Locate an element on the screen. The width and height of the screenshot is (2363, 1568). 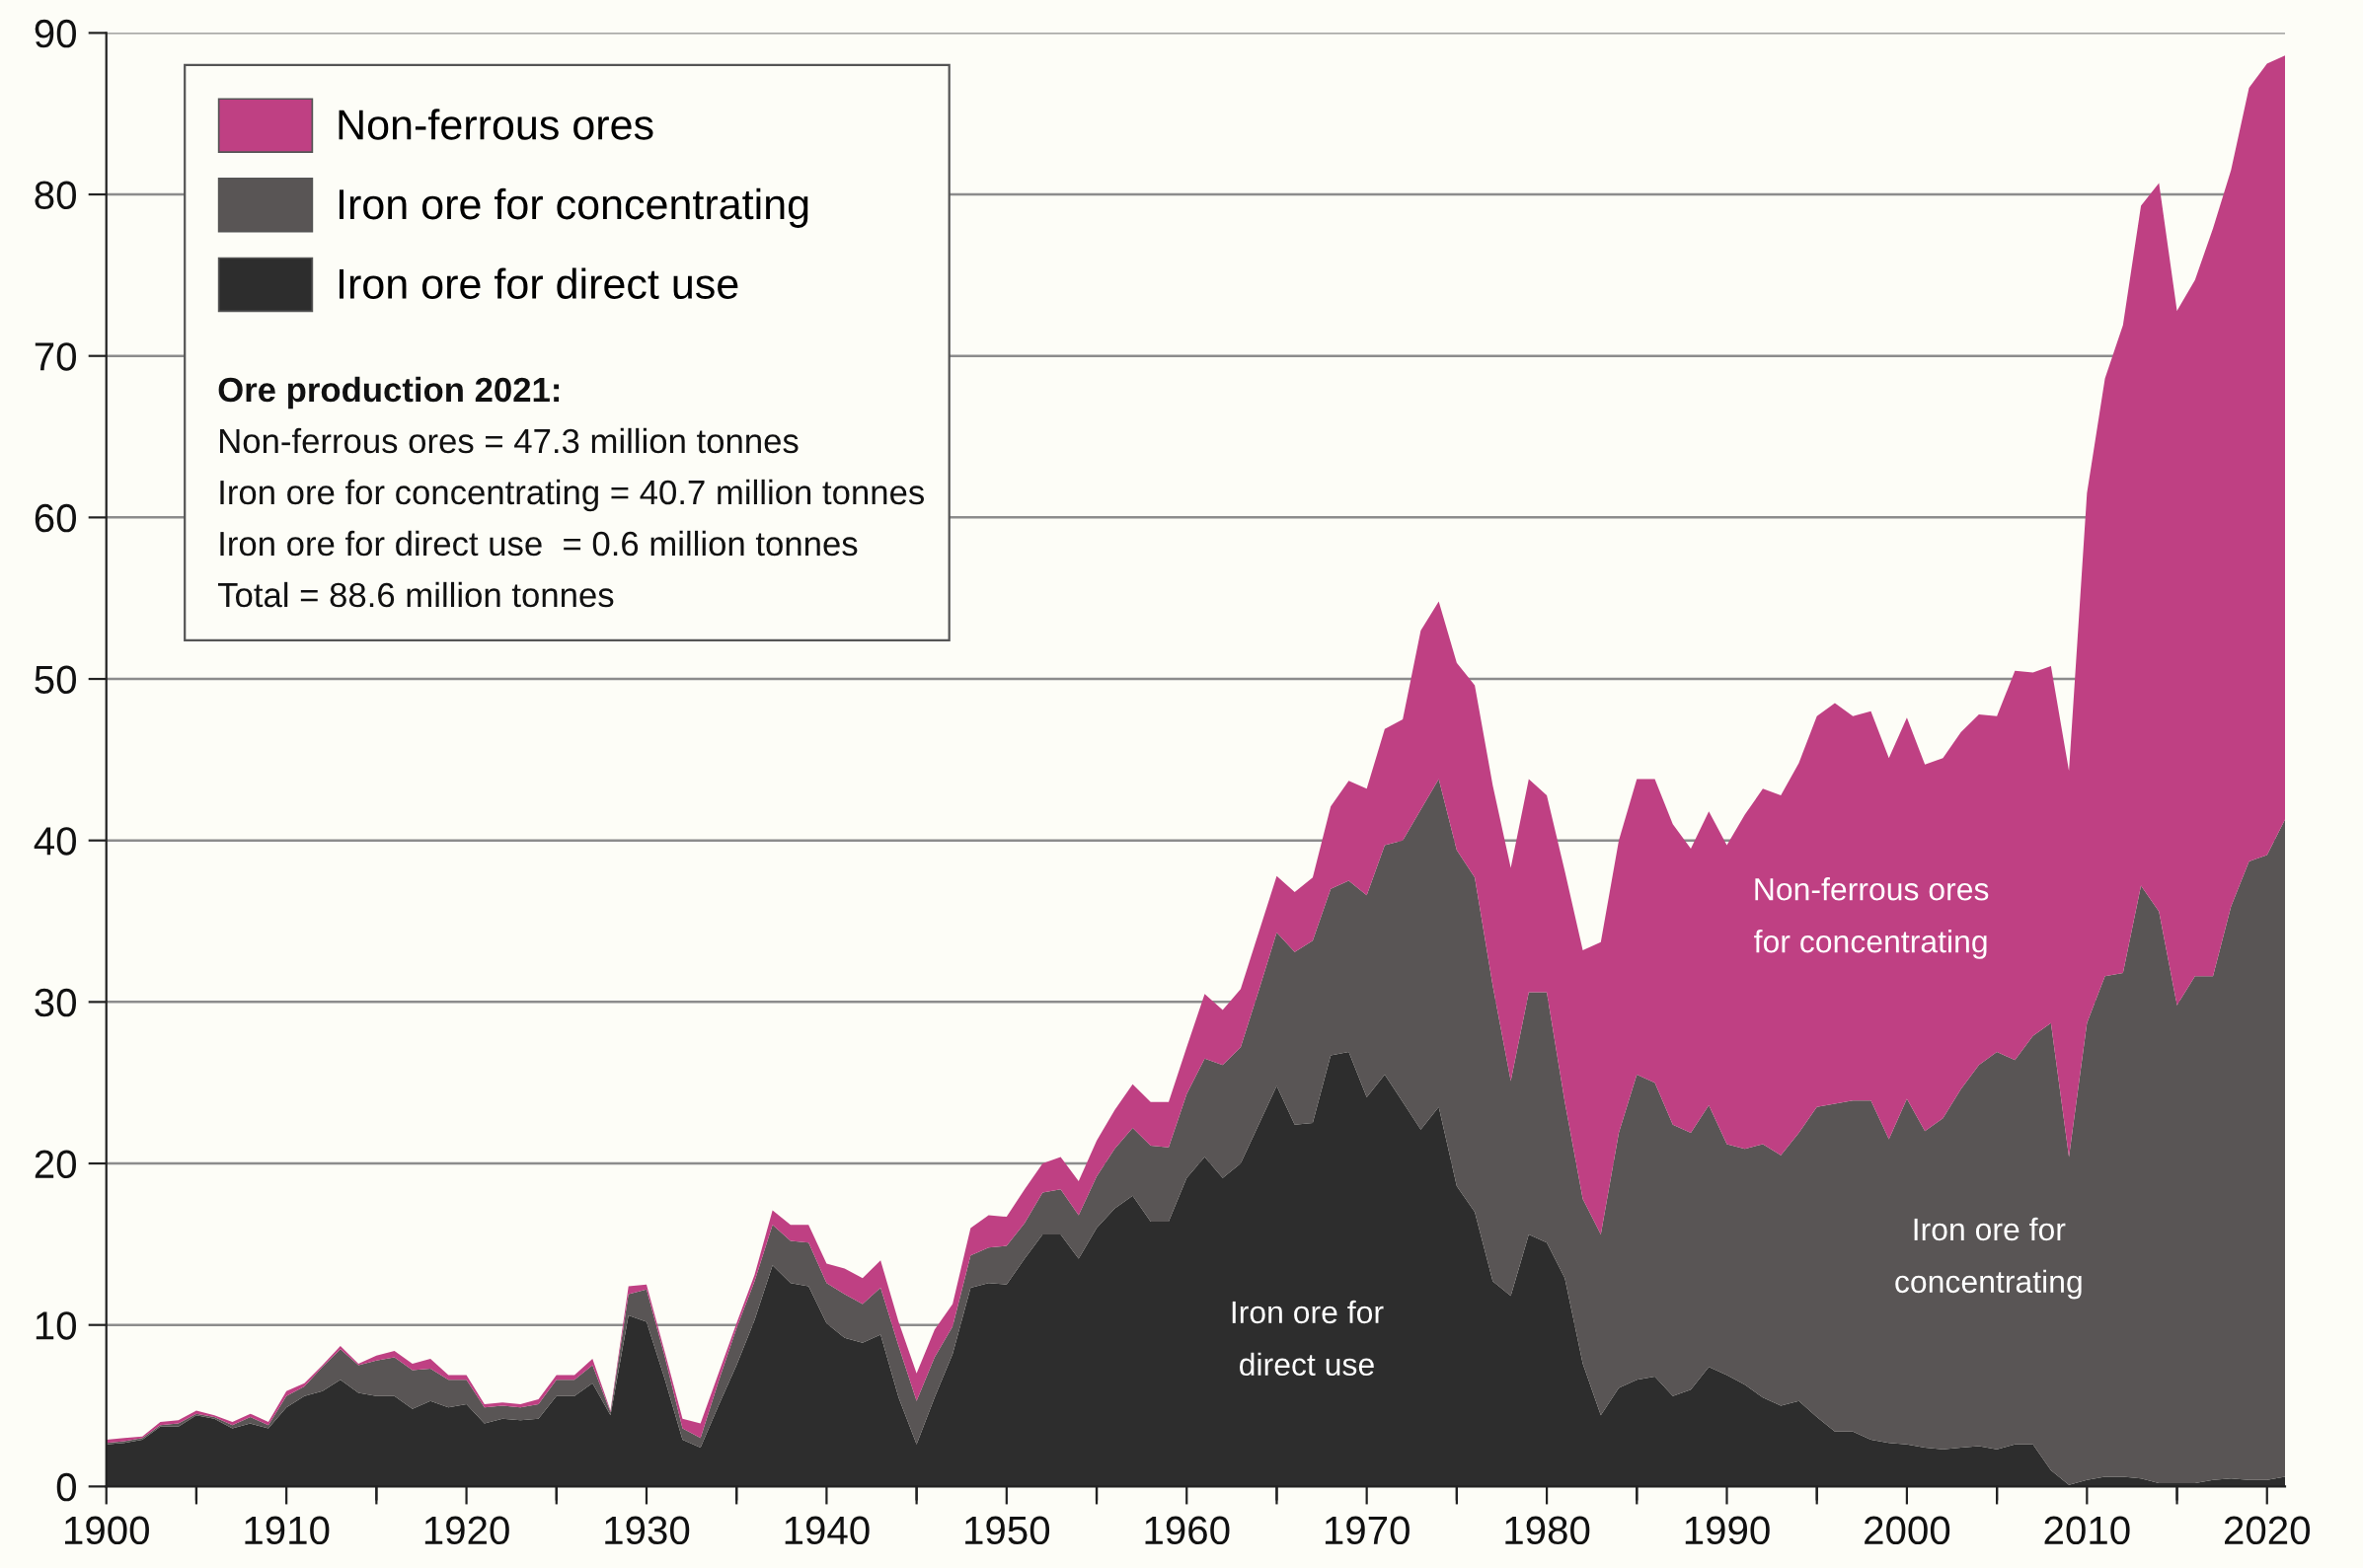
y-tick-label: 60 is located at coordinates (55, 518).